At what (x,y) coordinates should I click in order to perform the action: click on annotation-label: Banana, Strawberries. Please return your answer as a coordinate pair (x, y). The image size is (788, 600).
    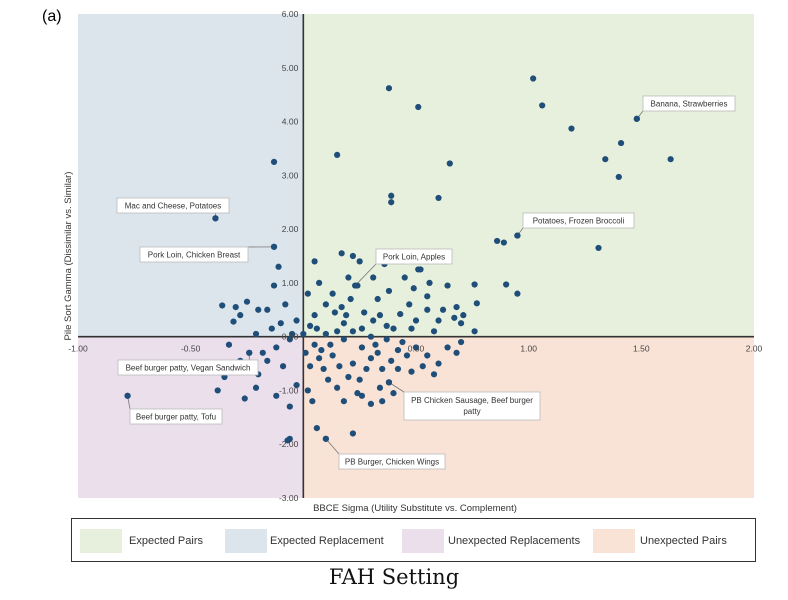
    Looking at the image, I should click on (689, 104).